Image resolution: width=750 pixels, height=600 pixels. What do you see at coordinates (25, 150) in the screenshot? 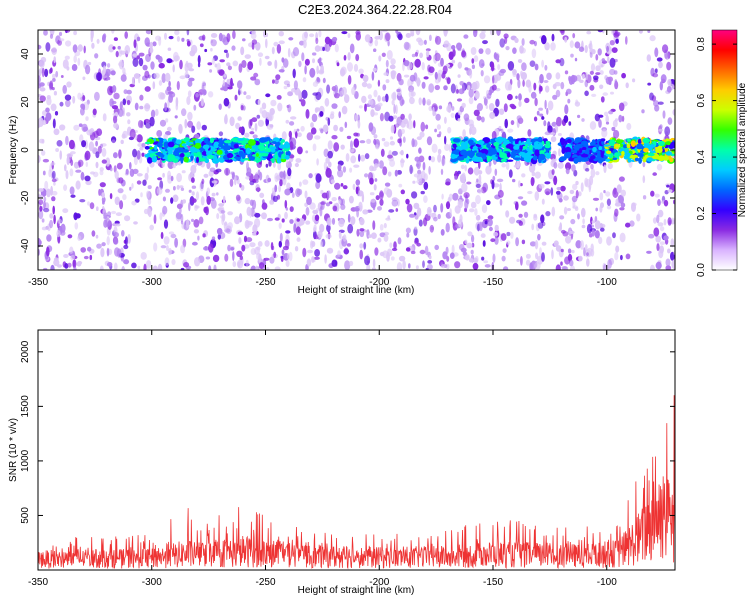
I see `y-tick-label: 0` at bounding box center [25, 150].